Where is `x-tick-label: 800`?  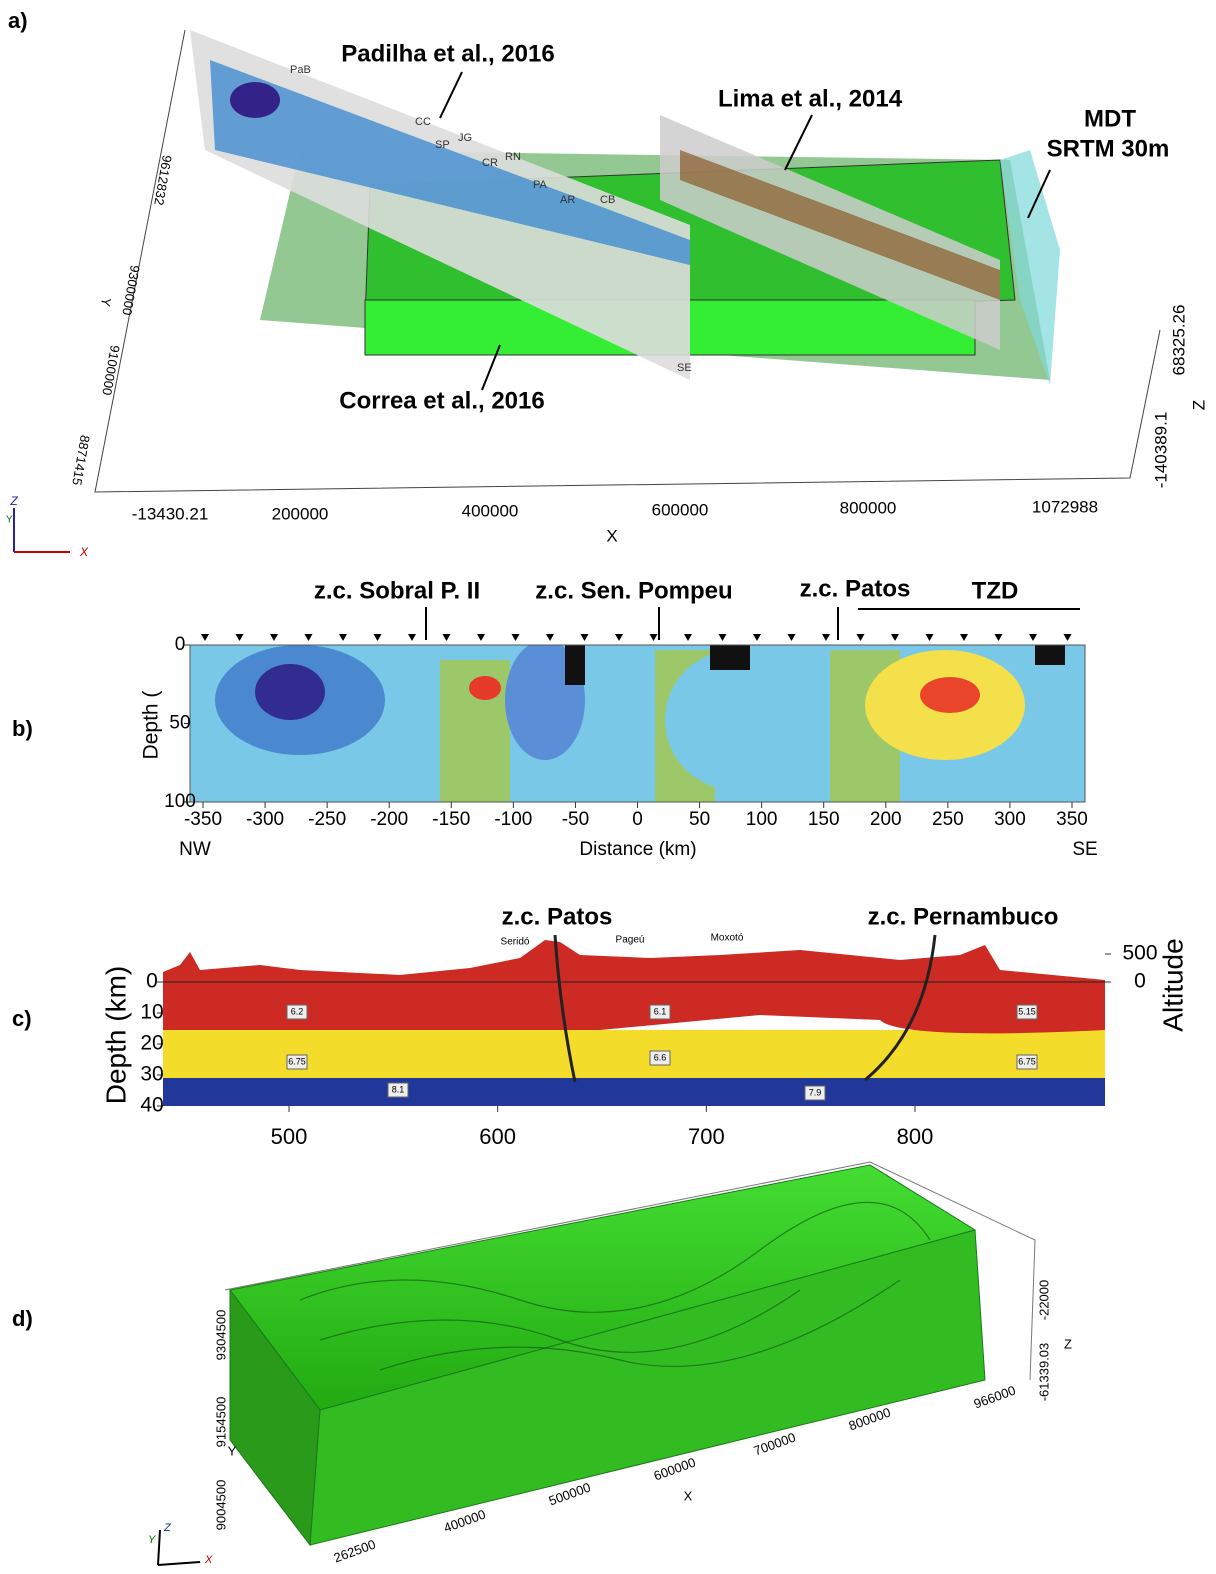 x-tick-label: 800 is located at coordinates (915, 1136).